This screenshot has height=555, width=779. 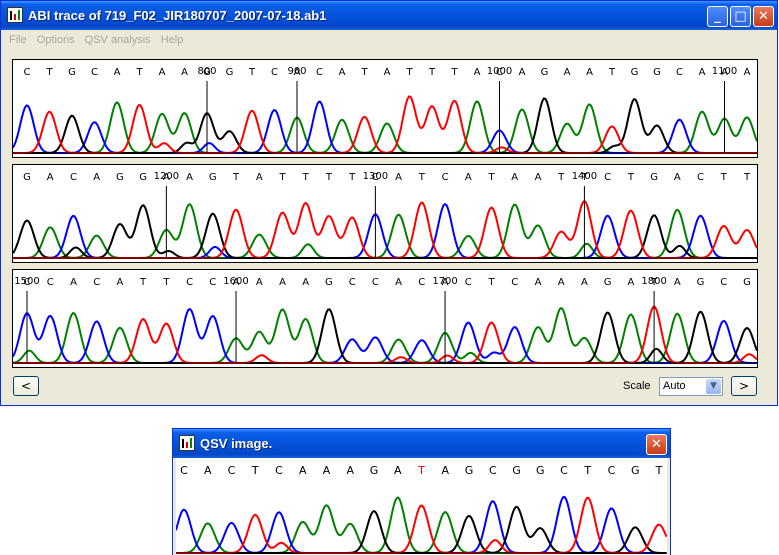 What do you see at coordinates (385, 127) in the screenshot?
I see `trace-line-A` at bounding box center [385, 127].